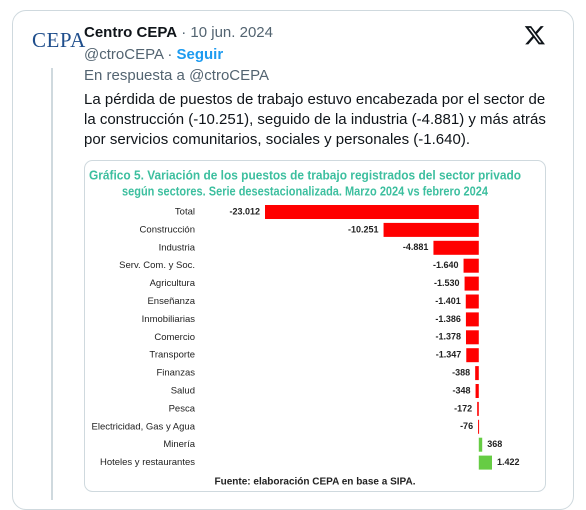 This screenshot has height=510, width=586. I want to click on value-label: -1.386, so click(448, 319).